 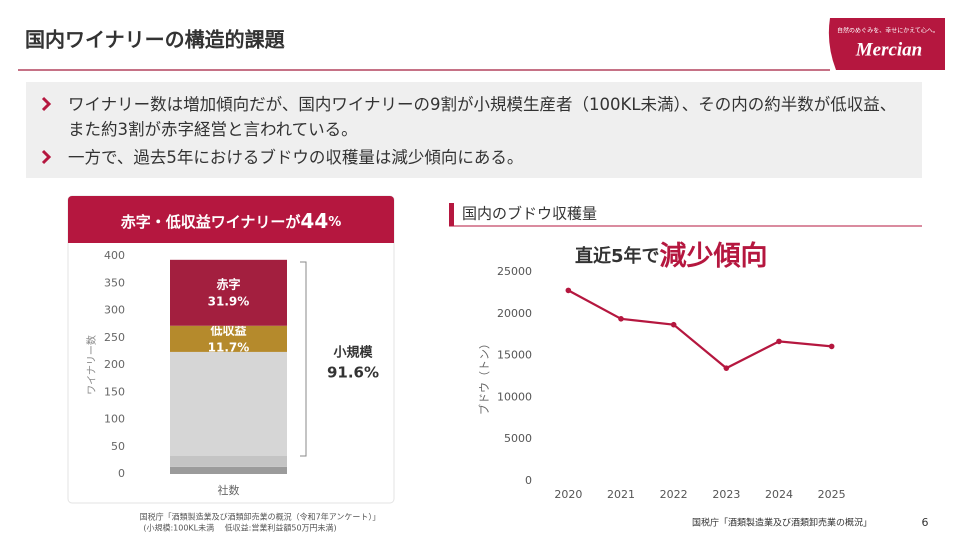 What do you see at coordinates (211, 222) in the screenshot?
I see `headline-text: 赤字・低収益ワイナリーが` at bounding box center [211, 222].